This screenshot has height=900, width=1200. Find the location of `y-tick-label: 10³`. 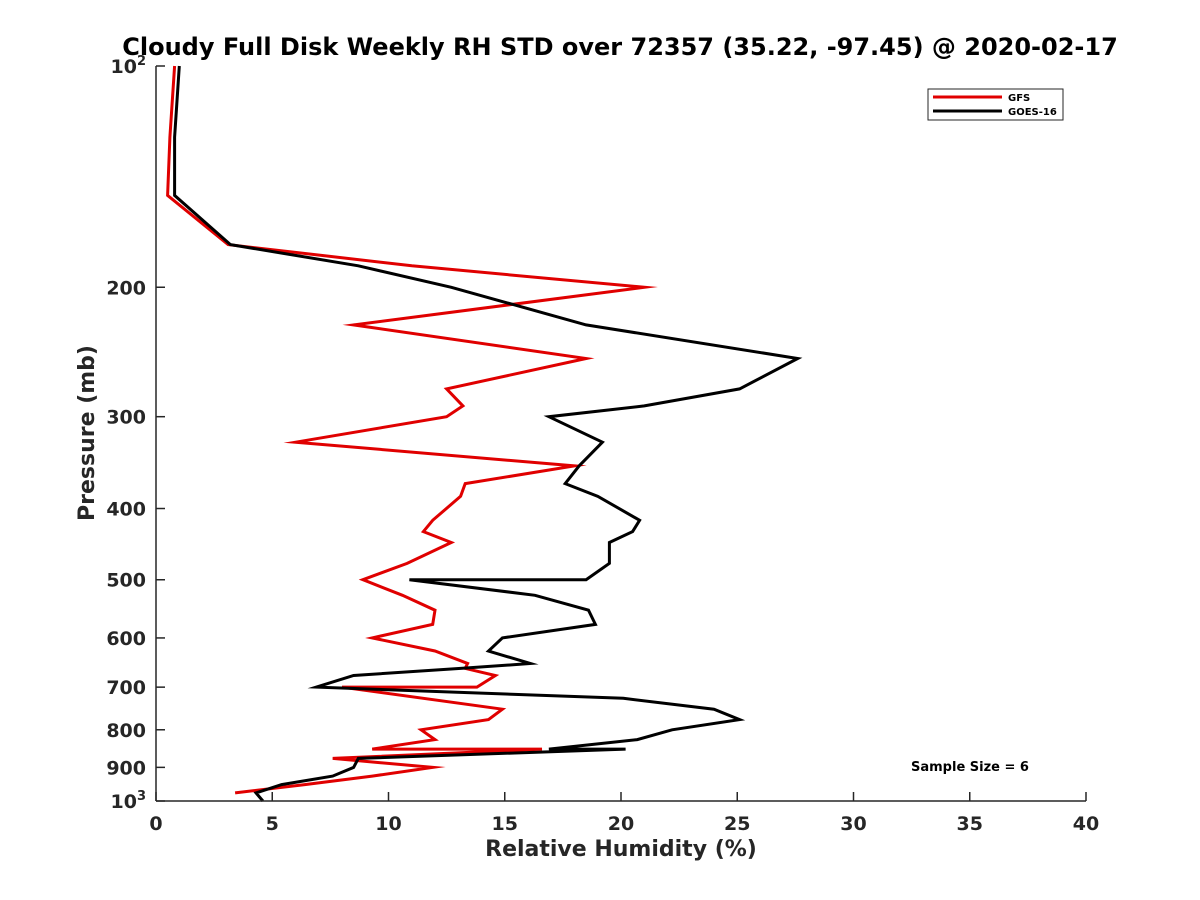

y-tick-label: 10³ is located at coordinates (129, 801).